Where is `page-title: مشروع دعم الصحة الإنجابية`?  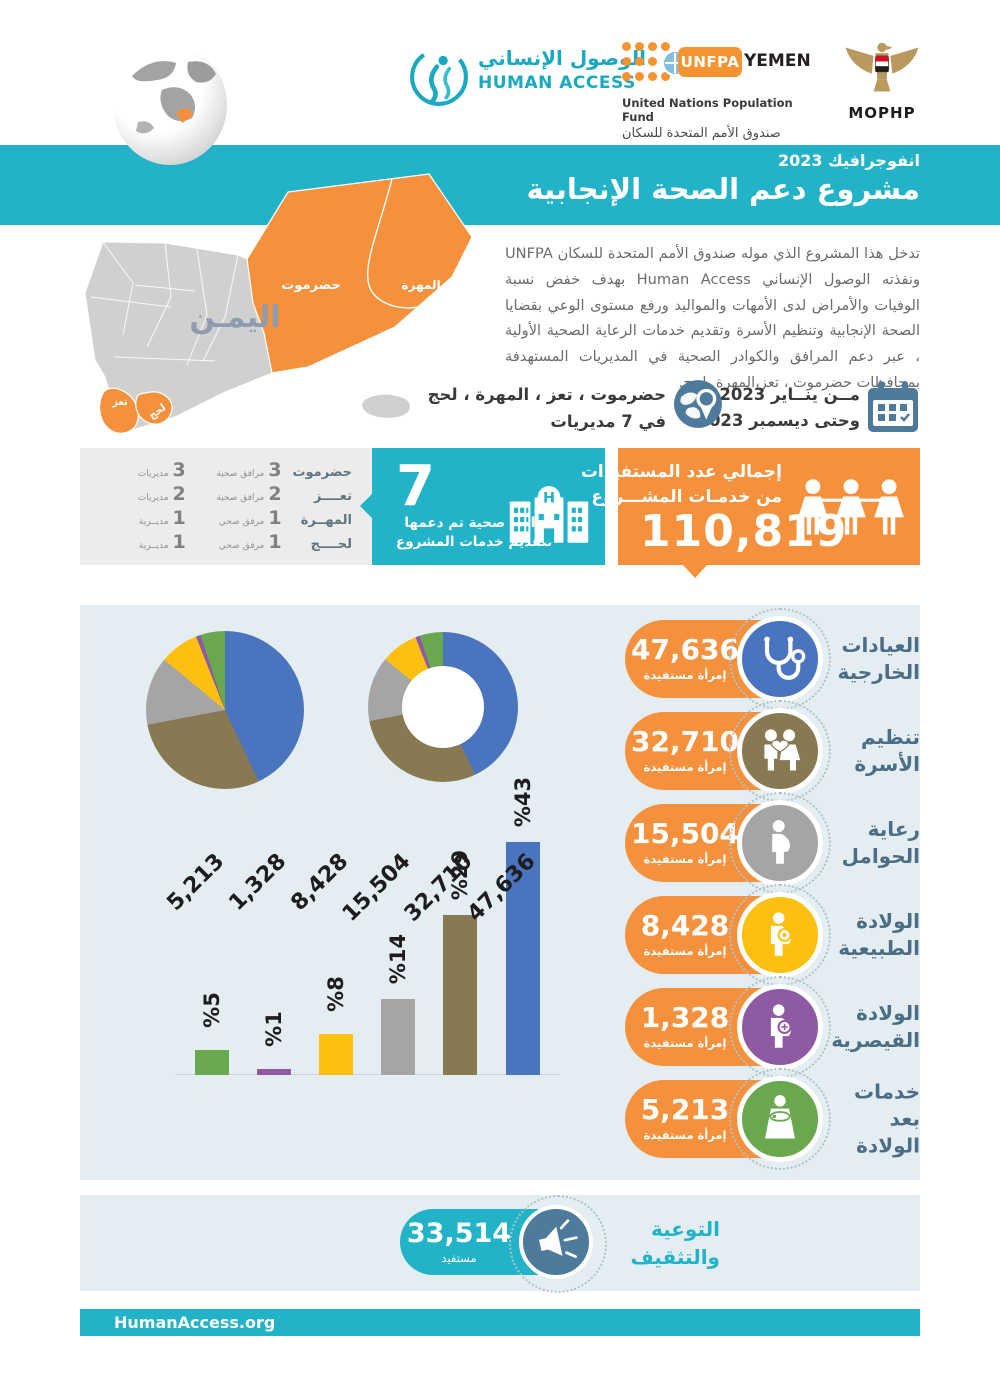 page-title: مشروع دعم الصحة الإنجابية is located at coordinates (723, 189).